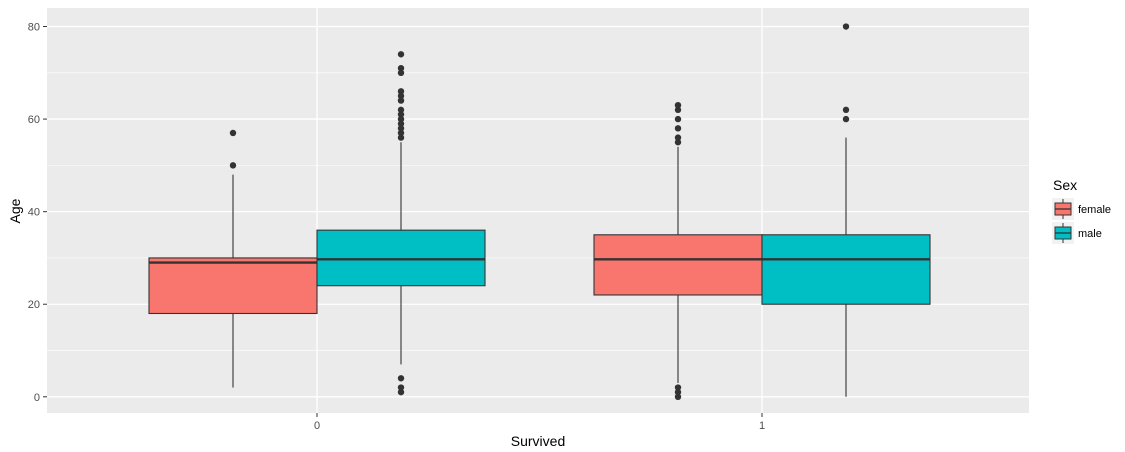 The width and height of the screenshot is (1125, 452). Describe the element at coordinates (1065, 185) in the screenshot. I see `legend-title: Sex` at that location.